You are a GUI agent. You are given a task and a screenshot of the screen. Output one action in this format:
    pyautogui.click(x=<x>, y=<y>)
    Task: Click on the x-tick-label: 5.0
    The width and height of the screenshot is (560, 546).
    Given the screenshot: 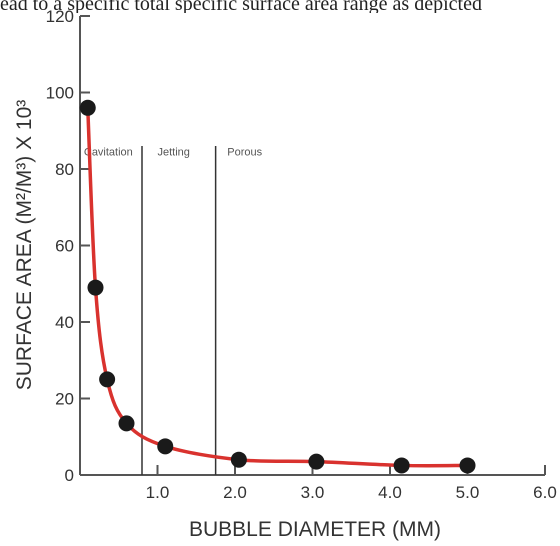 What is the action you would take?
    pyautogui.click(x=468, y=492)
    